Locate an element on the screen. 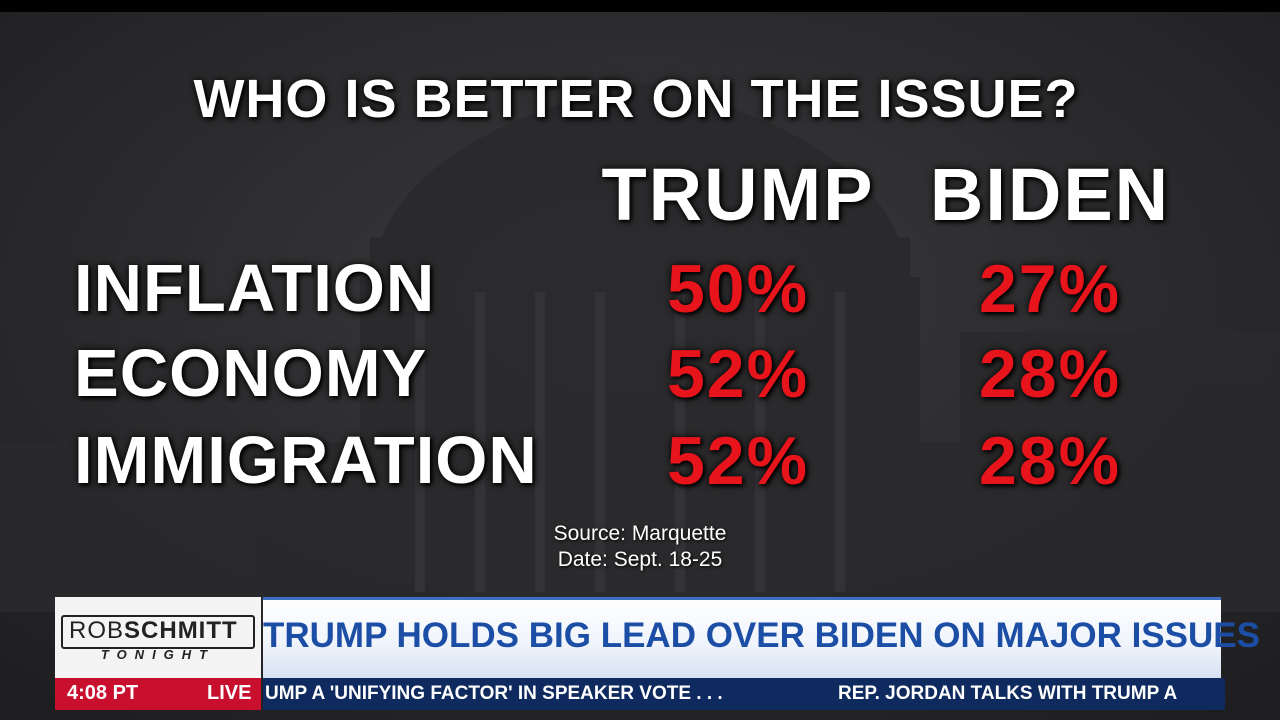  logo-light: ROB is located at coordinates (97, 630).